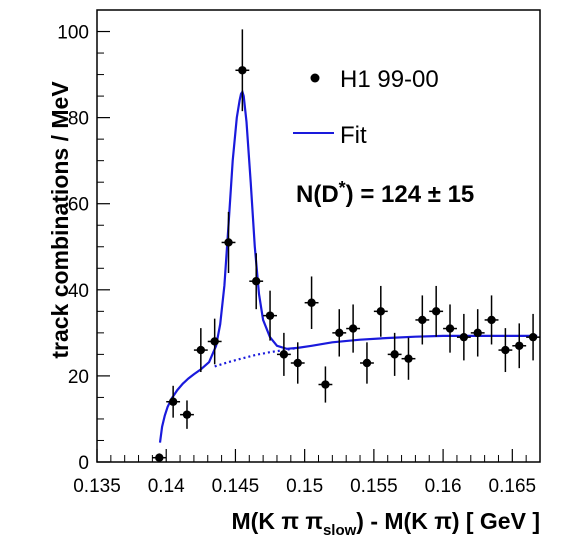 The height and width of the screenshot is (544, 567). Describe the element at coordinates (443, 486) in the screenshot. I see `x-tick-label: 0.16` at that location.